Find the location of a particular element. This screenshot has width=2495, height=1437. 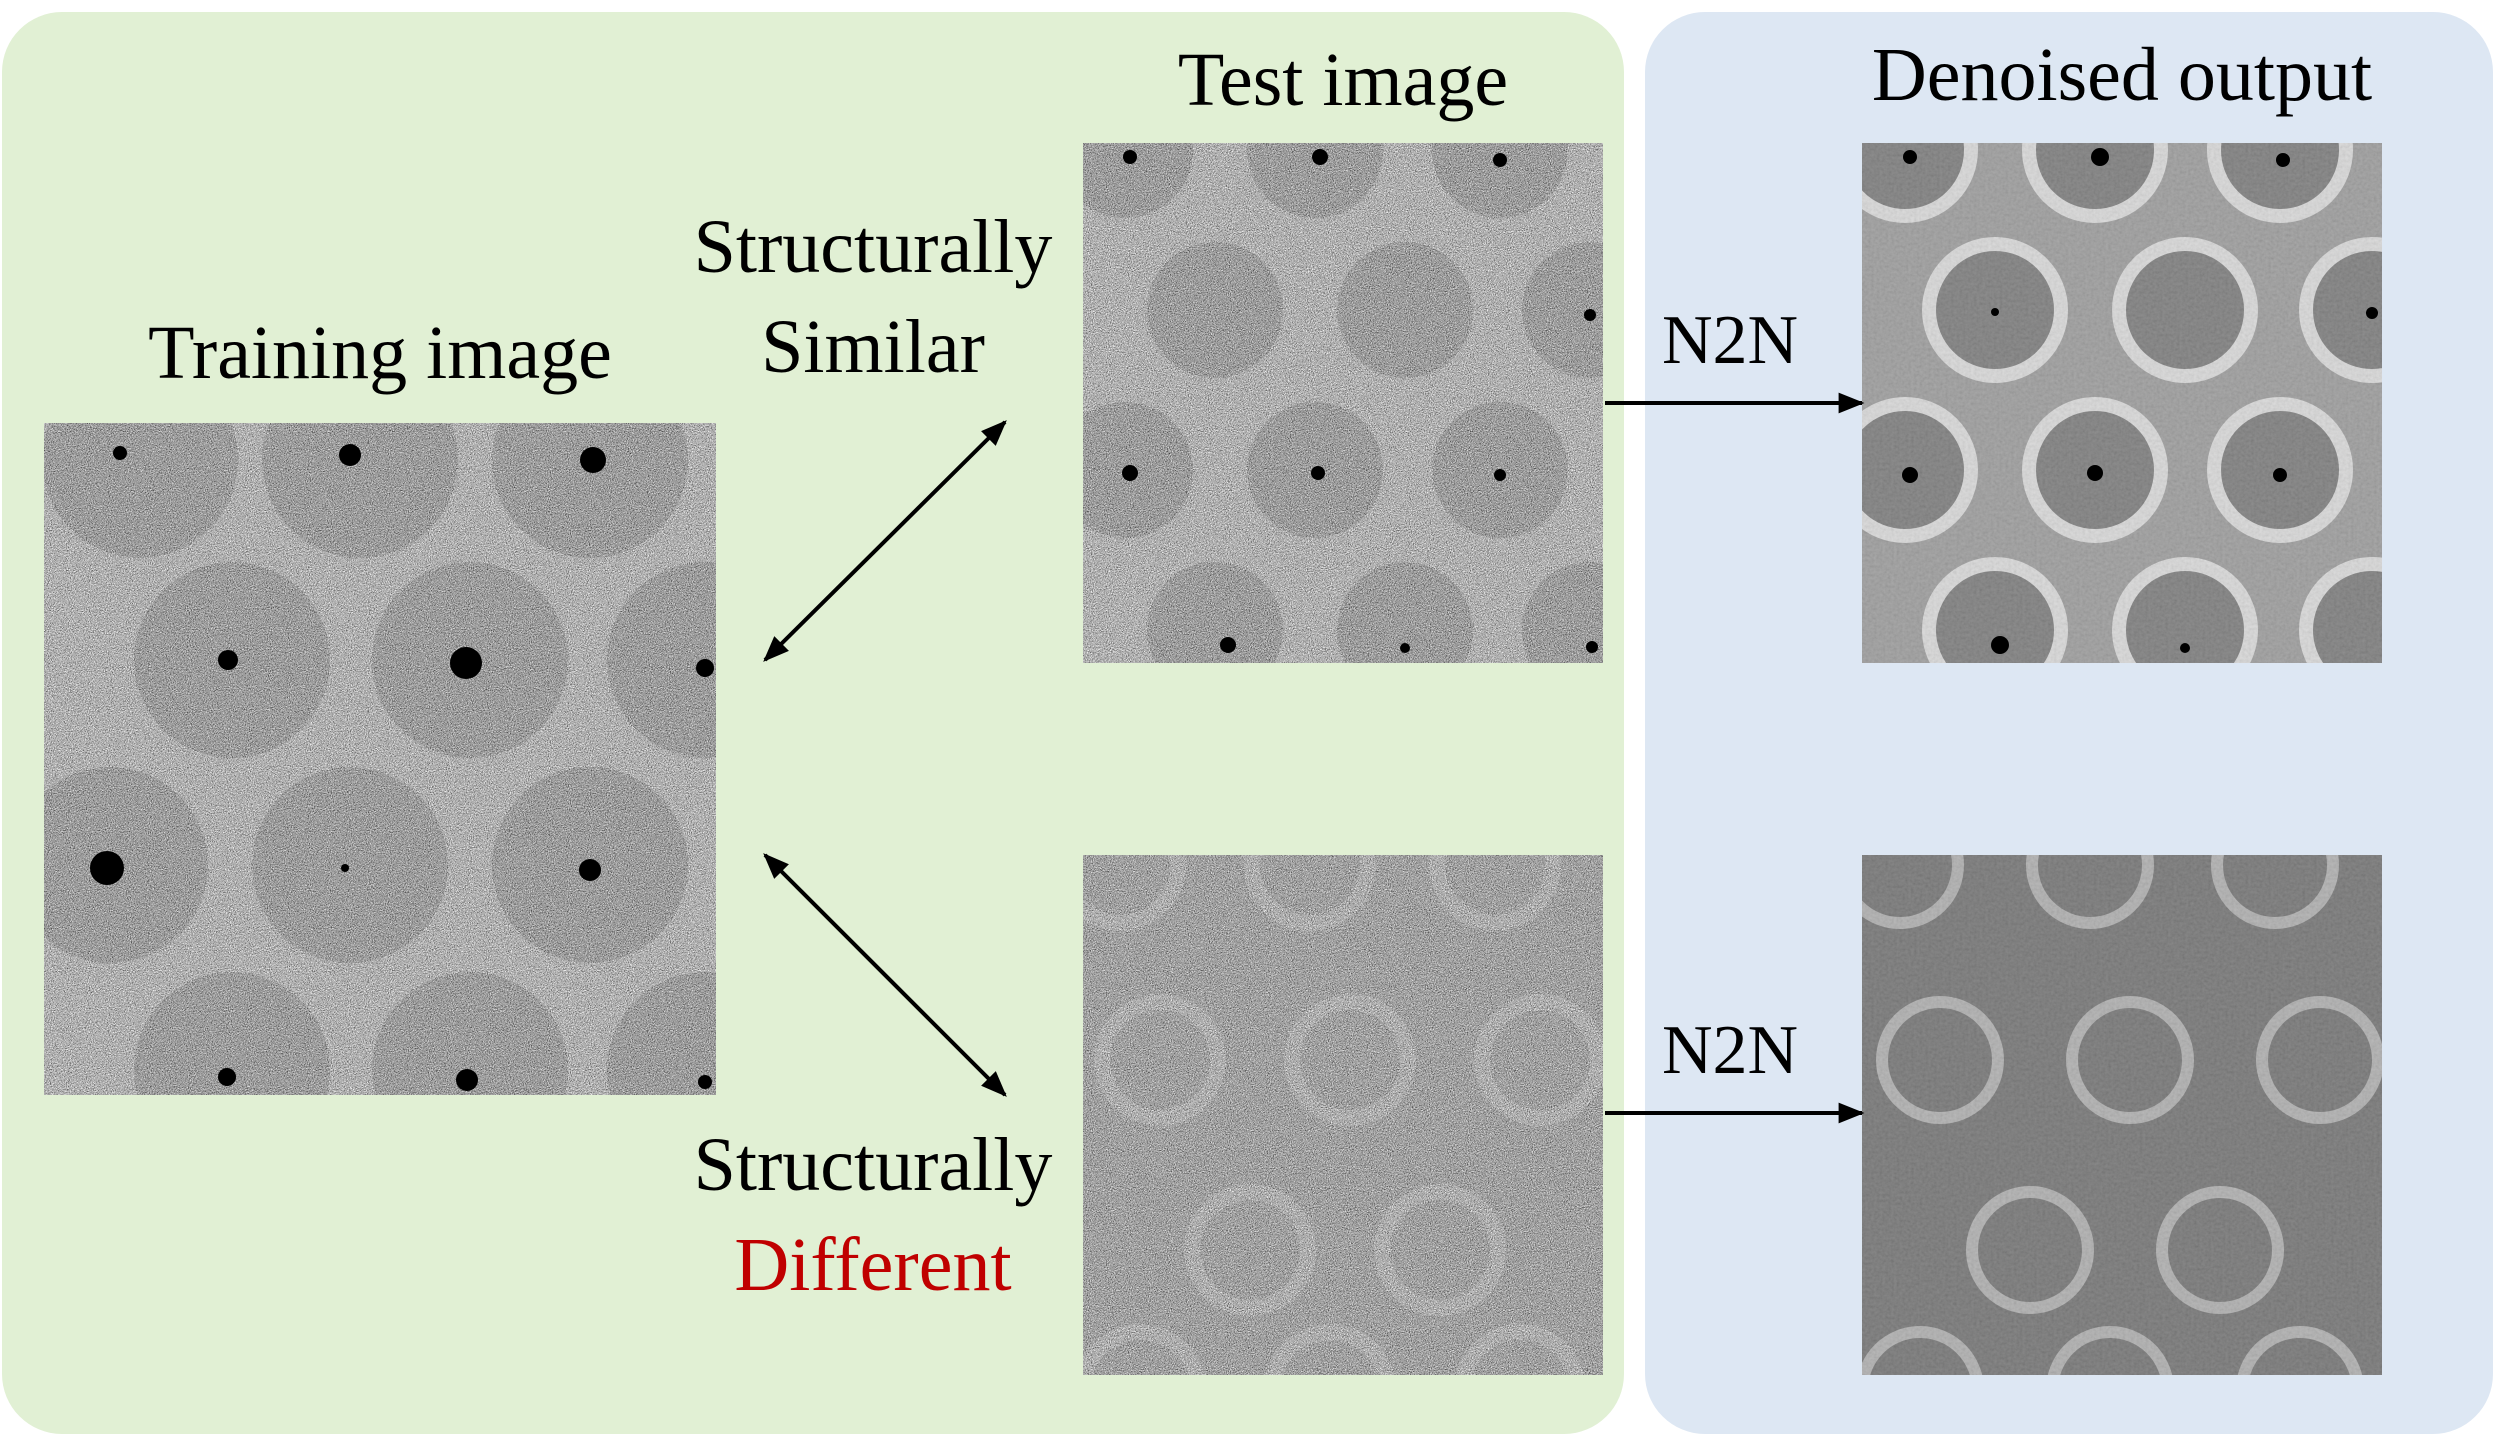

arrow-similar is located at coordinates (885, 541).